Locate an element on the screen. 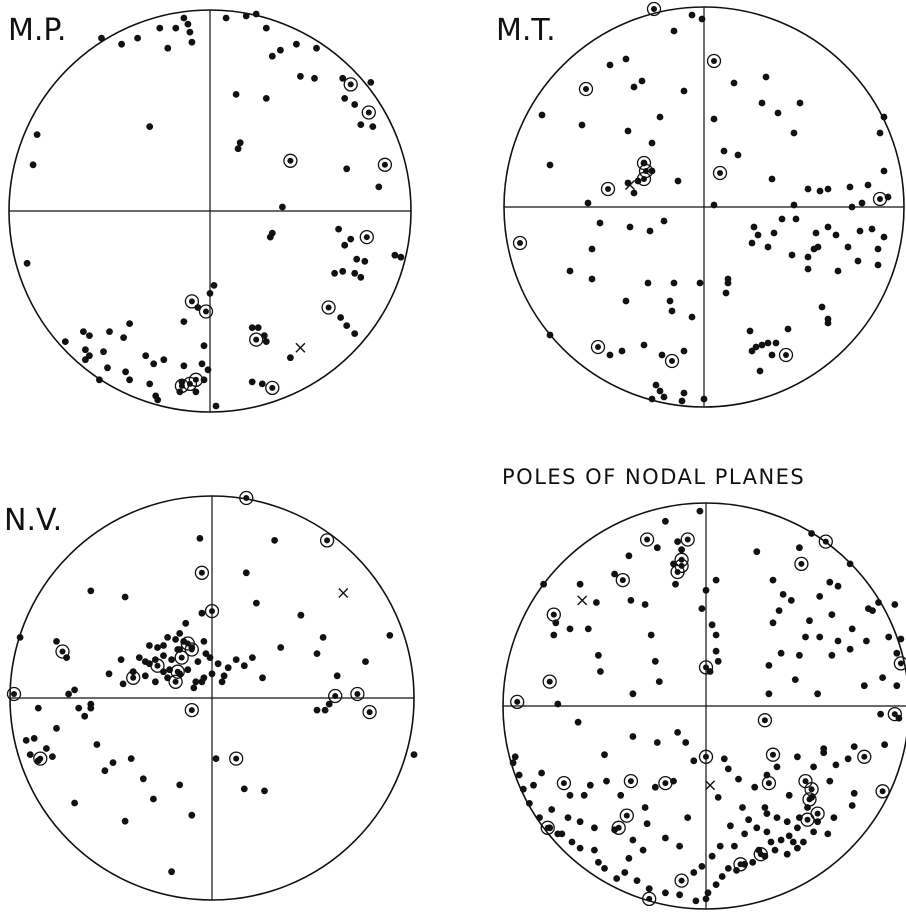 The width and height of the screenshot is (906, 912). net-title-mt: M.T. is located at coordinates (526, 30).